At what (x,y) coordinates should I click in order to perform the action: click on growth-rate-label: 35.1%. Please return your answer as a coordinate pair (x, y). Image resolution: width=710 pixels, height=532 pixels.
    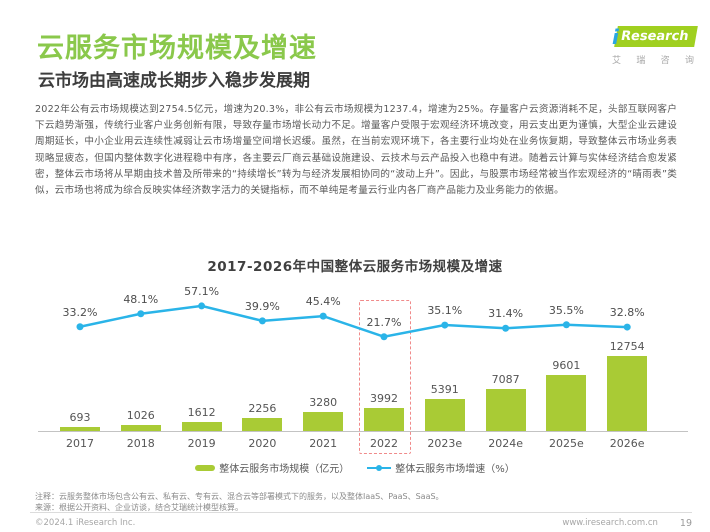
    Looking at the image, I should click on (445, 311).